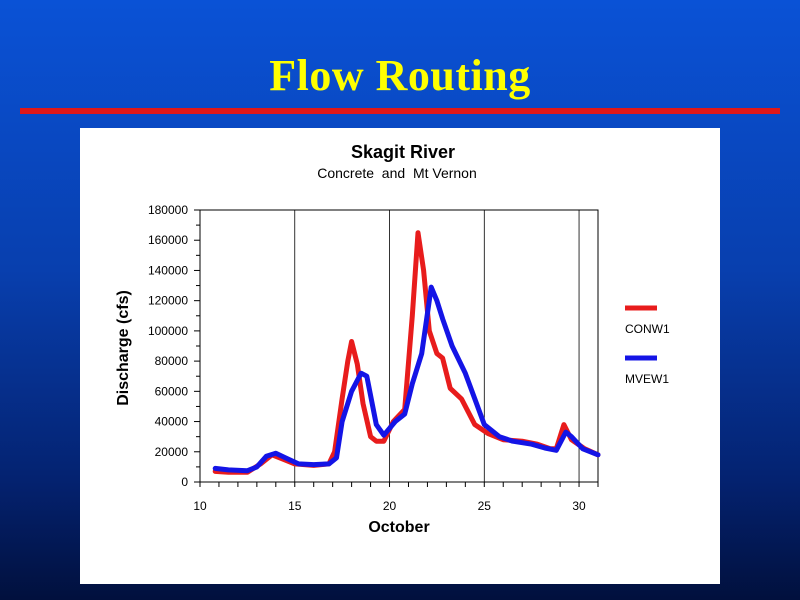  What do you see at coordinates (168, 301) in the screenshot?
I see `y-tick-label: 120000` at bounding box center [168, 301].